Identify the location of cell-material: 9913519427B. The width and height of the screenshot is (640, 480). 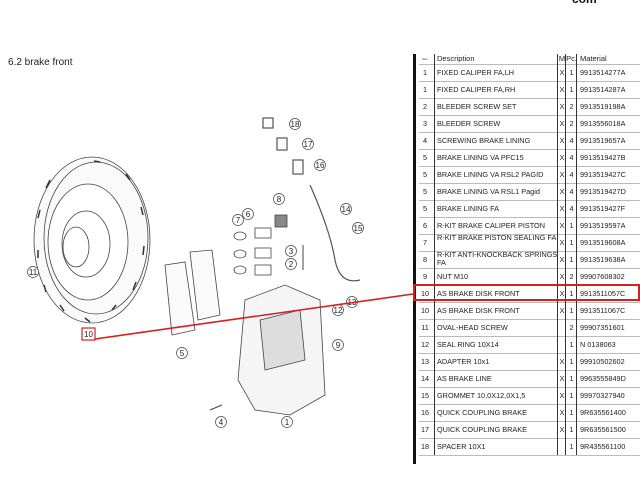
(608, 157).